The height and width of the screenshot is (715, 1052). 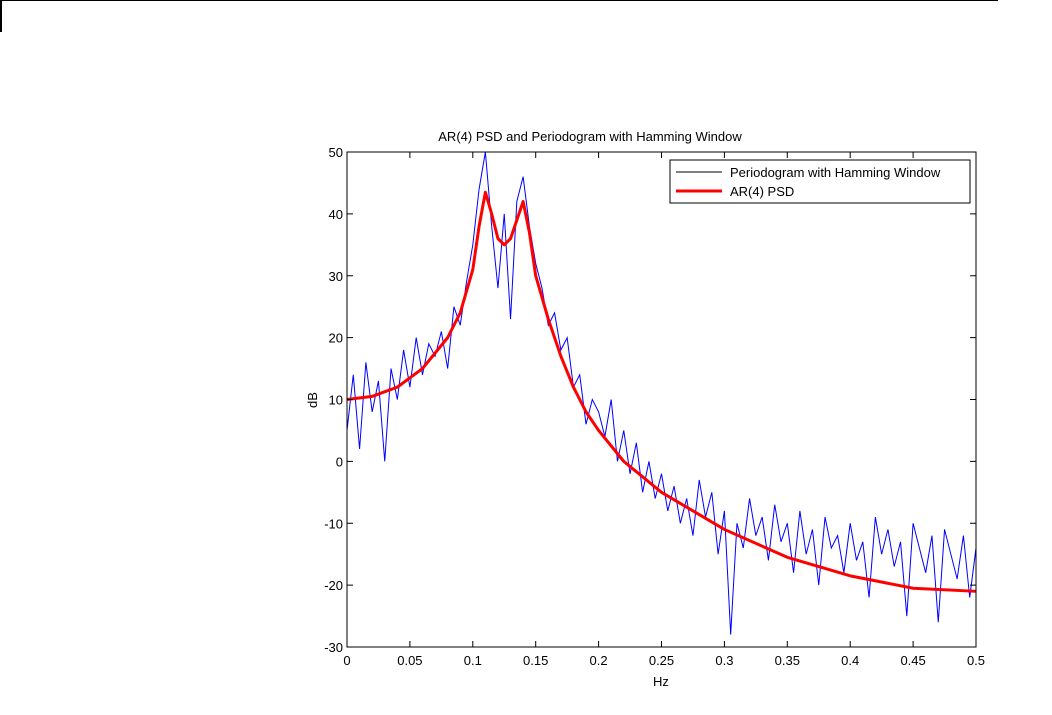 I want to click on y-tick-label: 40, so click(x=336, y=214).